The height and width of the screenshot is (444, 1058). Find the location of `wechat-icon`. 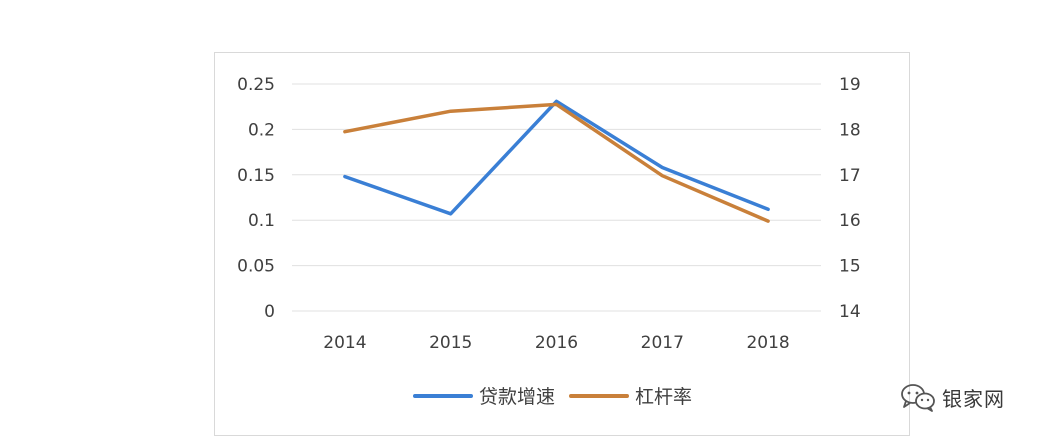

wechat-icon is located at coordinates (918, 398).